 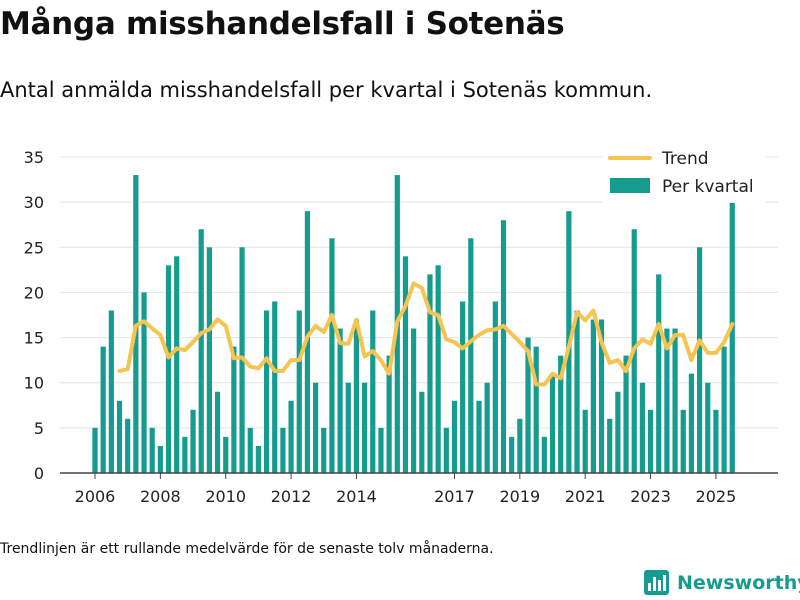 I want to click on brand-logo: Newsworthy, so click(x=722, y=582).